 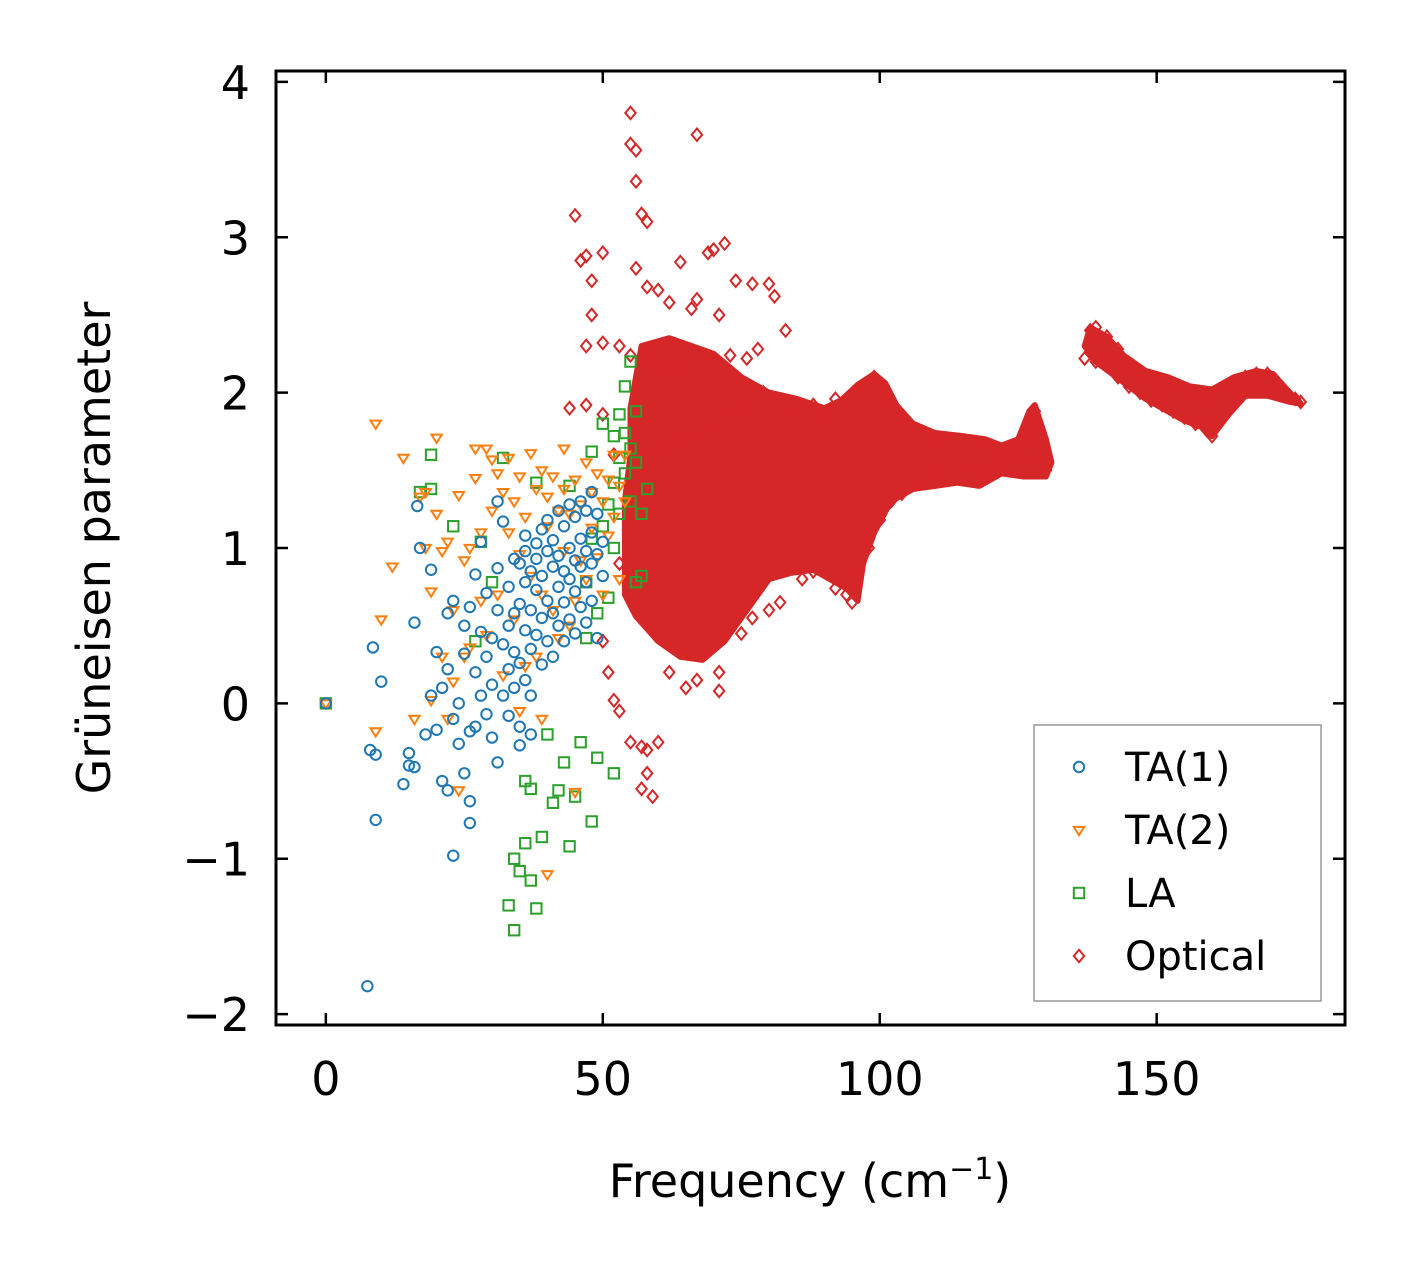 I want to click on y-tick-label: 2, so click(x=235, y=394).